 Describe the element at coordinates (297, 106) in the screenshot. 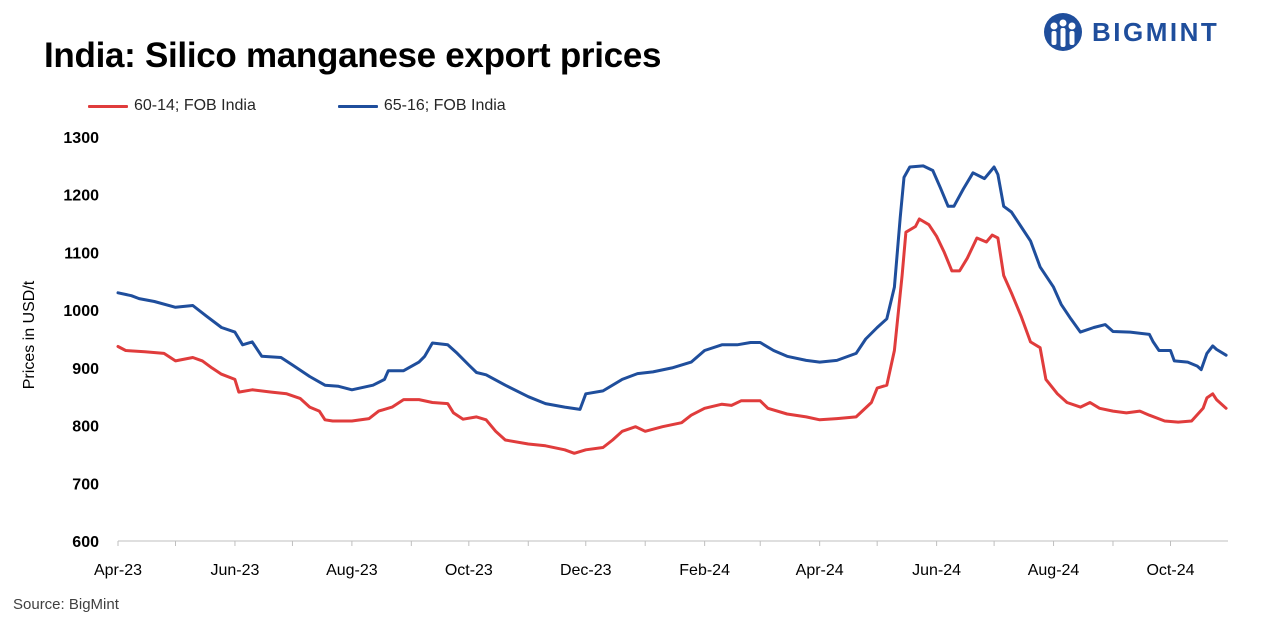

I see `chart-legend: 60-14; FOB India 65-16; FOB India` at that location.